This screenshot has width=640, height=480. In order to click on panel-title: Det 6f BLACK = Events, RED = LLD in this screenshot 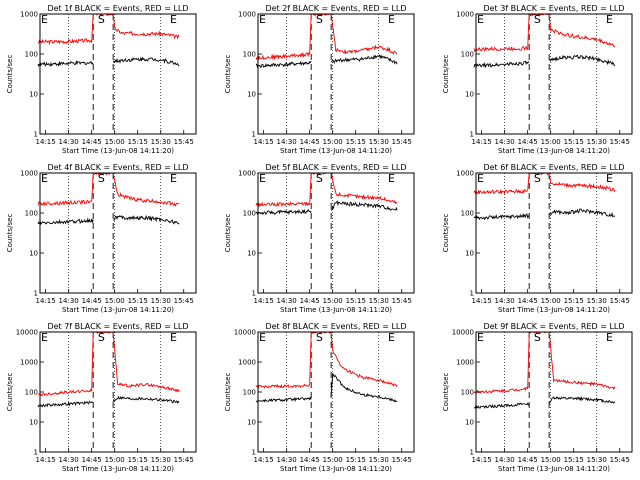, I will do `click(553, 167)`.